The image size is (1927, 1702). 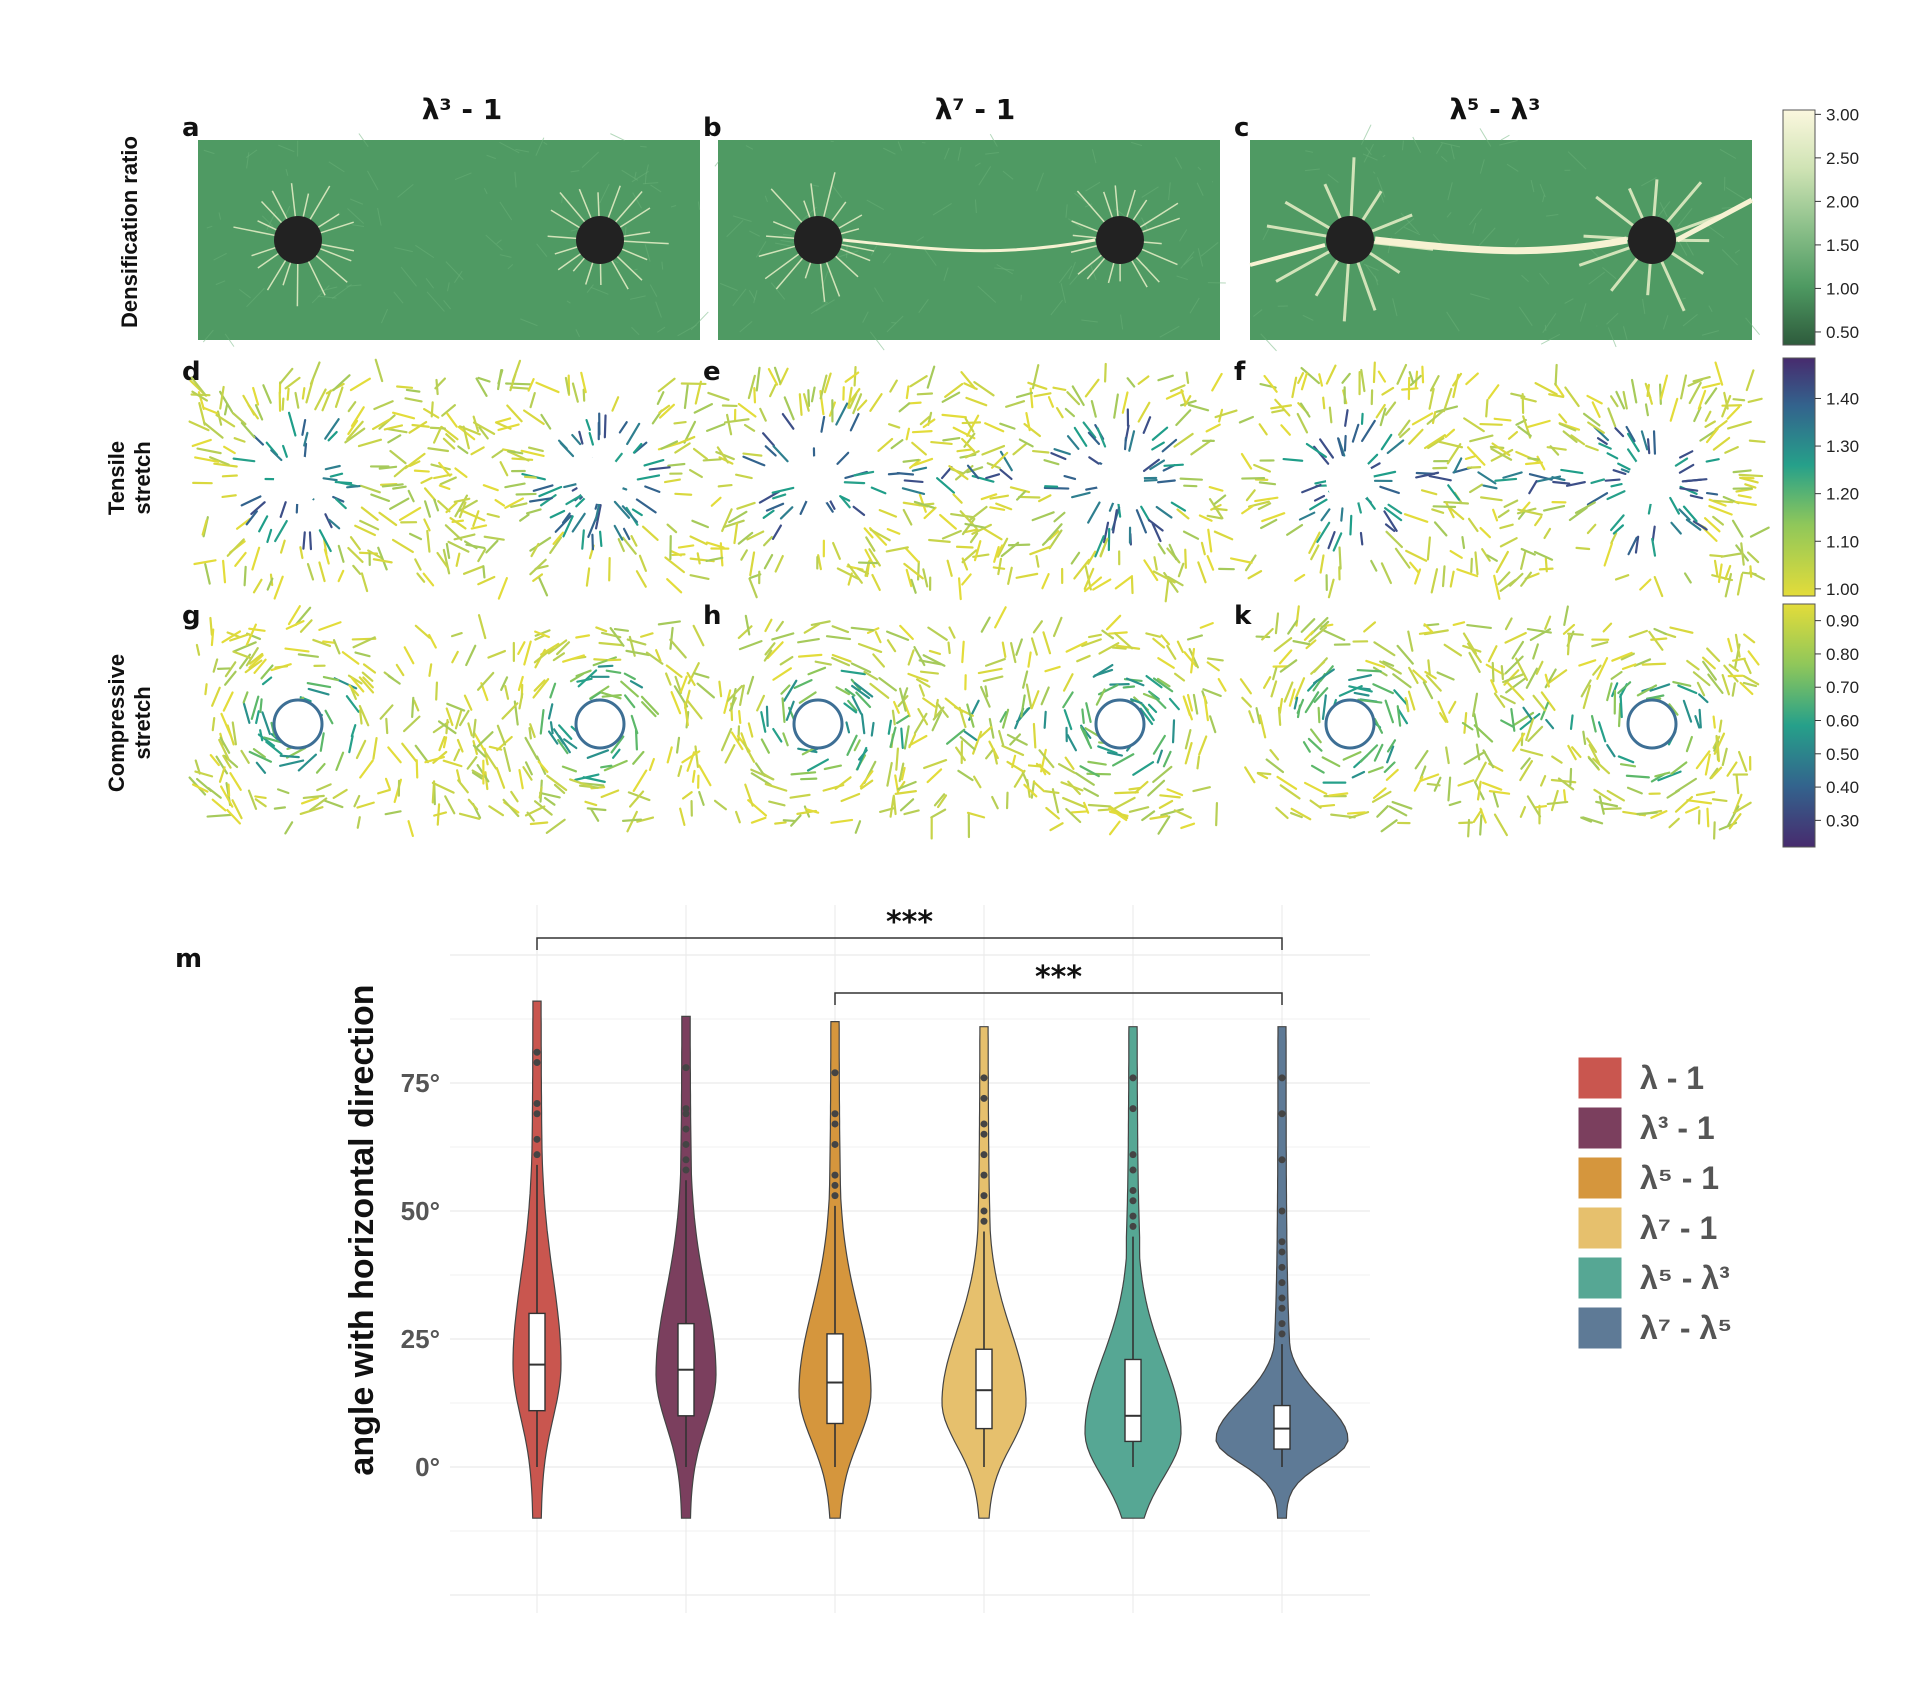 I want to click on outlier-point, so click(x=984, y=1211).